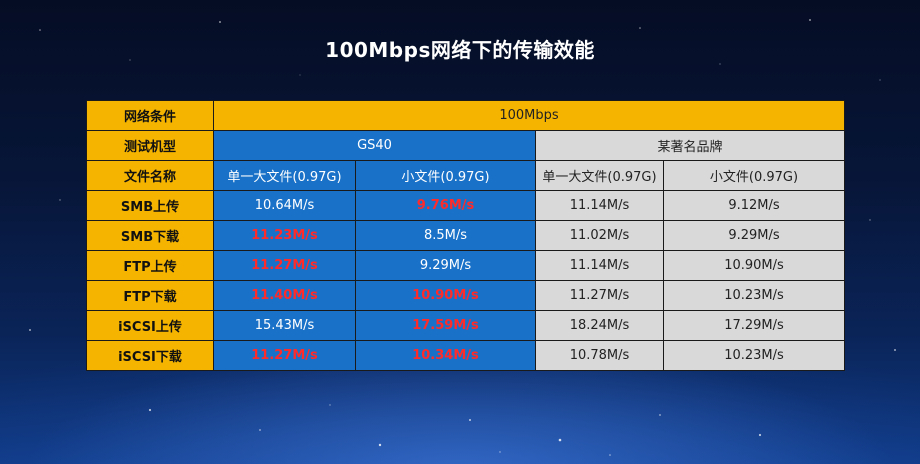  I want to click on network-condition-label: 网络条件, so click(150, 115).